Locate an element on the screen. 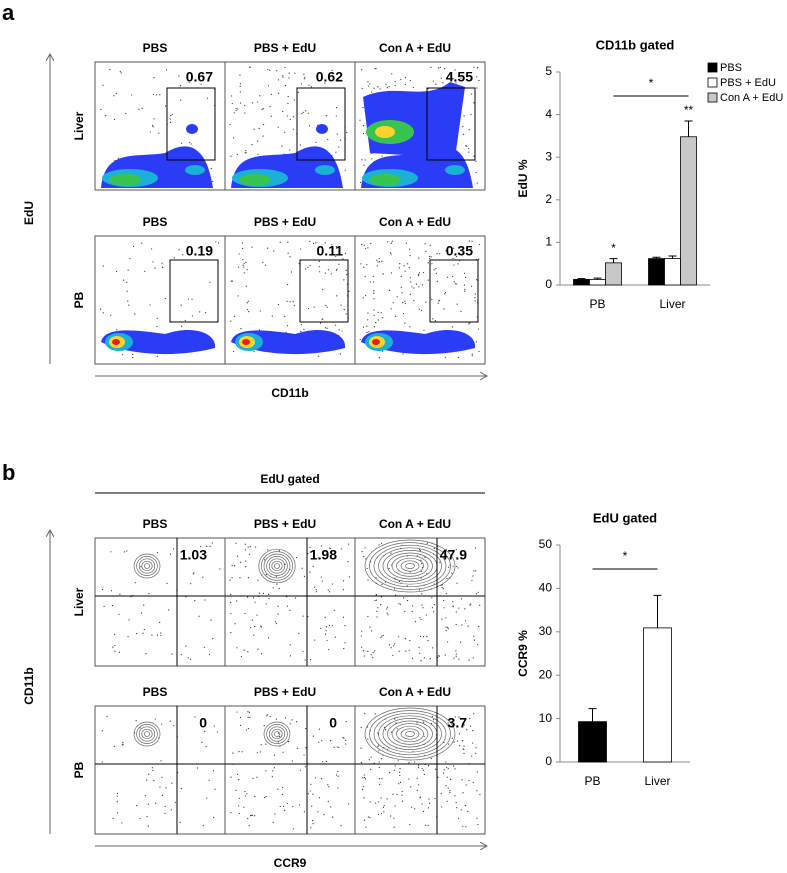 The width and height of the screenshot is (787, 873). plot-title: PBS + EdU is located at coordinates (285, 524).